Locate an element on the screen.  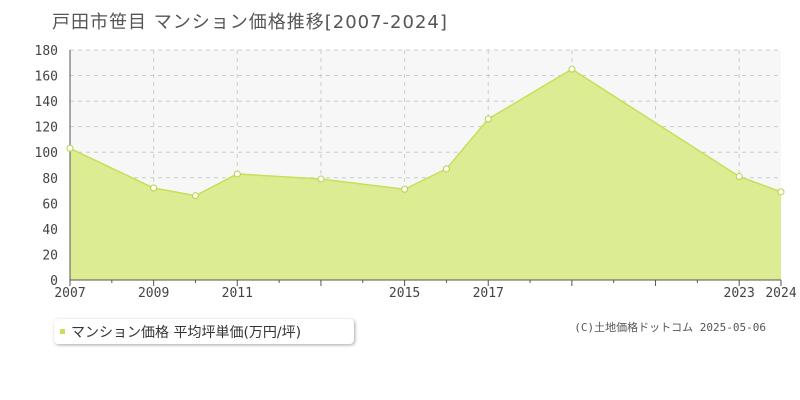
y-tick-label: 40 is located at coordinates (50, 230).